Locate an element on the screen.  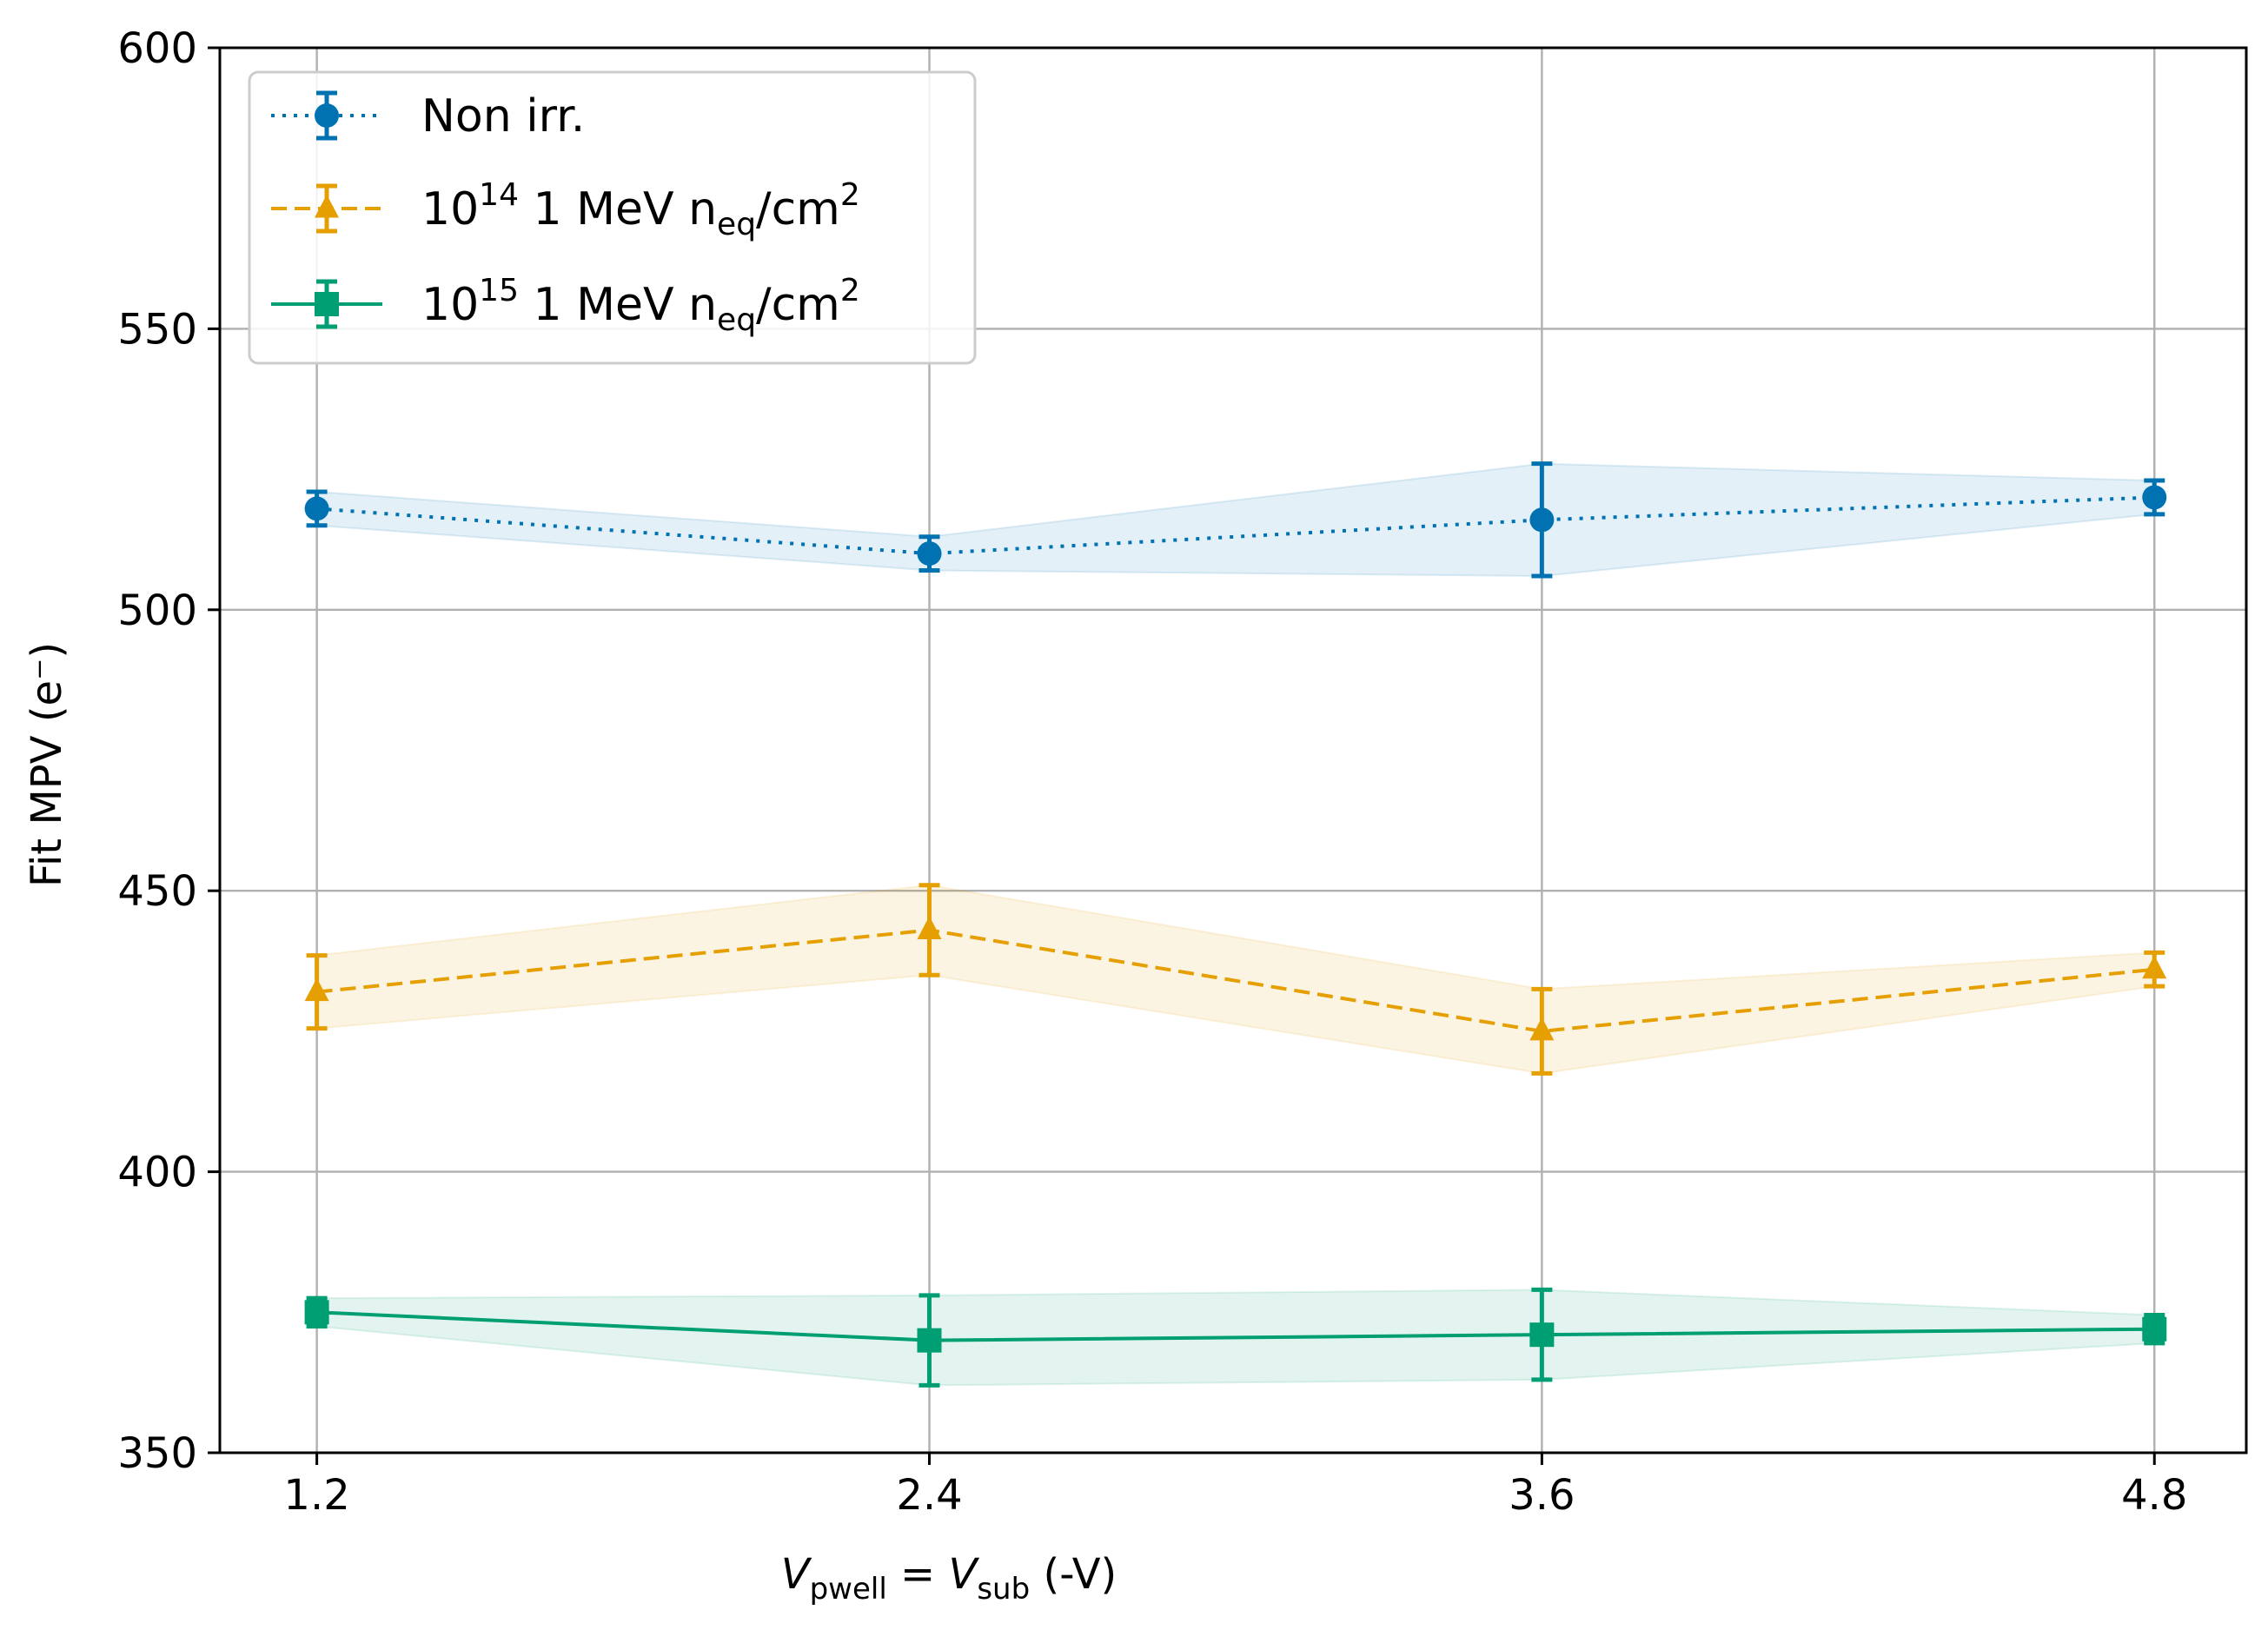
legend-1e14-rest: 1 MeV n is located at coordinates (618, 209).